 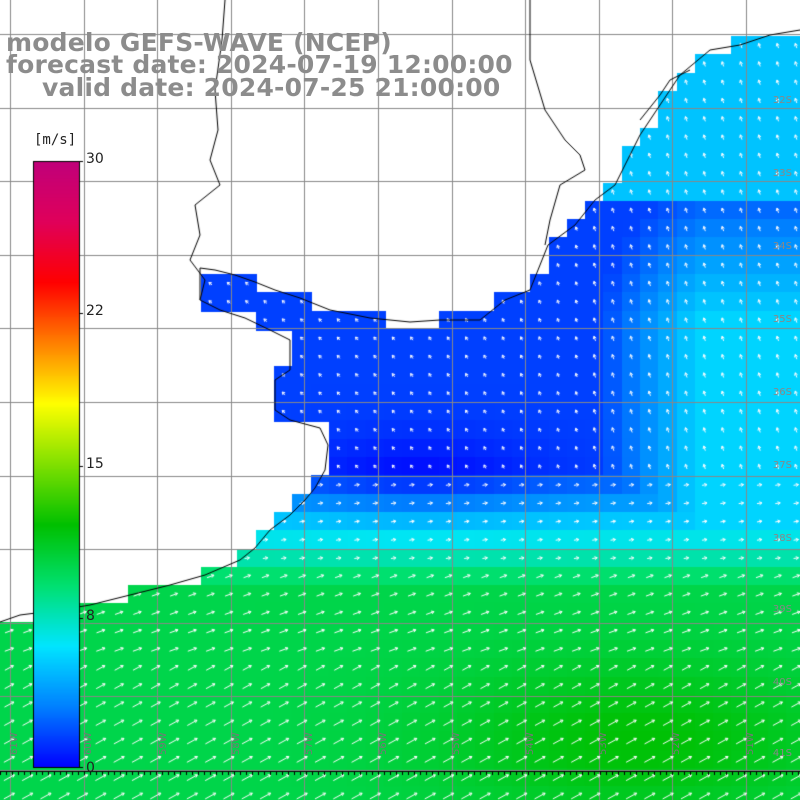 I want to click on lon-label-57w: 57W, so click(x=309, y=743).